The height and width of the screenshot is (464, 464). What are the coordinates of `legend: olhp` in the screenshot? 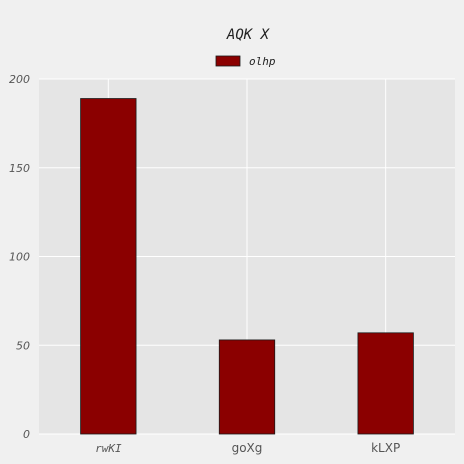 It's located at (246, 61).